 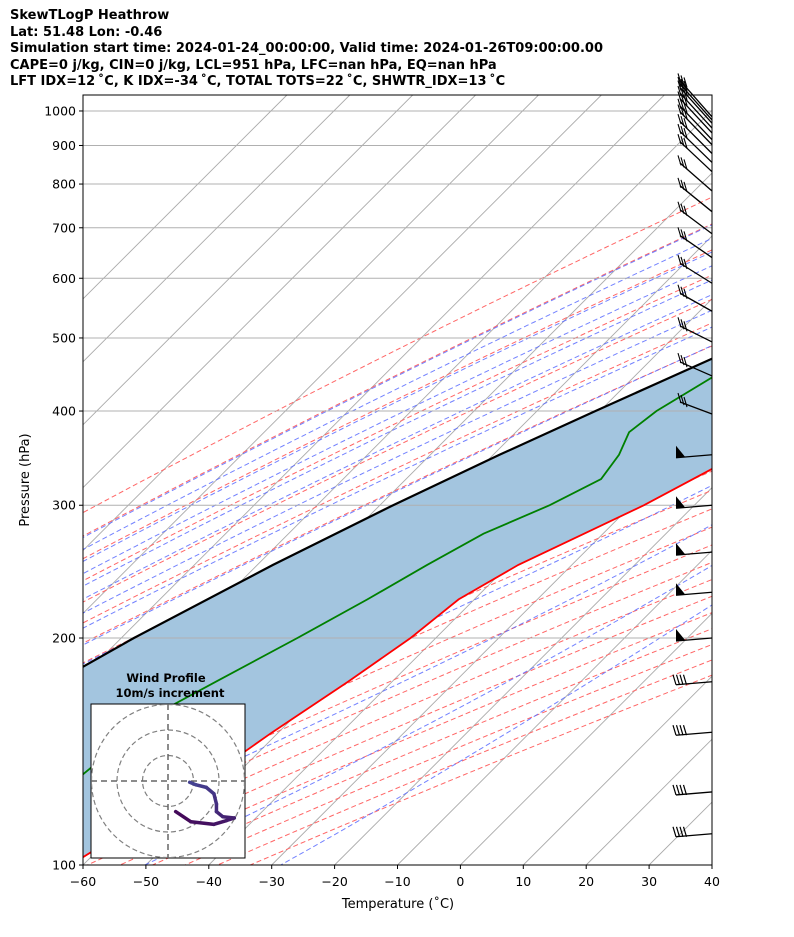 I want to click on x-axis-label: Temperature (˚C), so click(x=397, y=904).